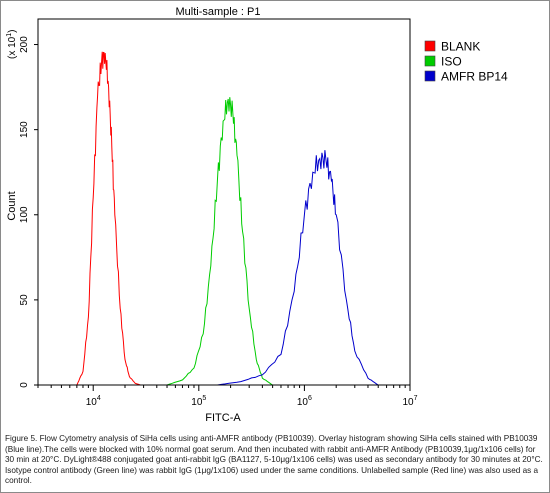 The width and height of the screenshot is (550, 493). I want to click on x-tick-exp: 4, so click(99, 398).